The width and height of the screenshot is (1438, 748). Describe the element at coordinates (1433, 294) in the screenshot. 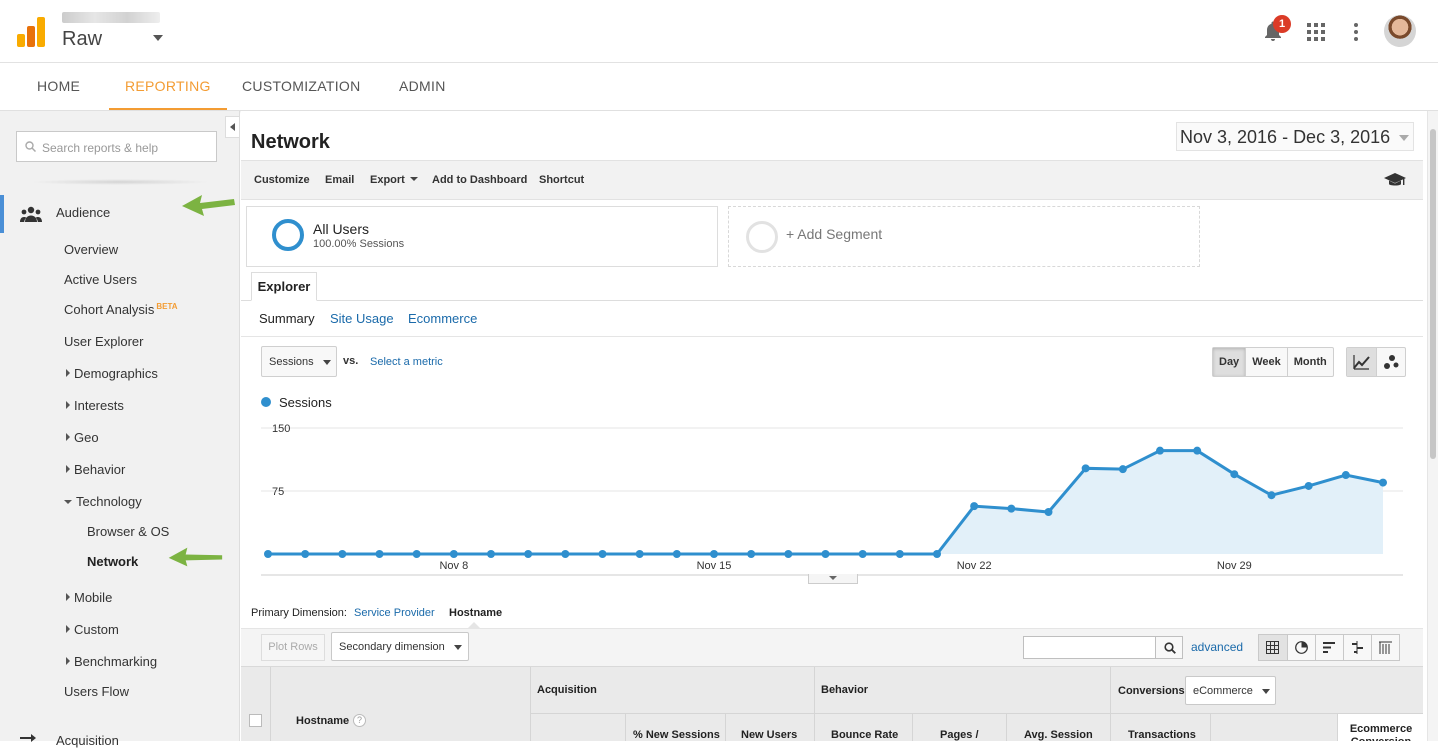

I see `scrollbar-thumb` at that location.